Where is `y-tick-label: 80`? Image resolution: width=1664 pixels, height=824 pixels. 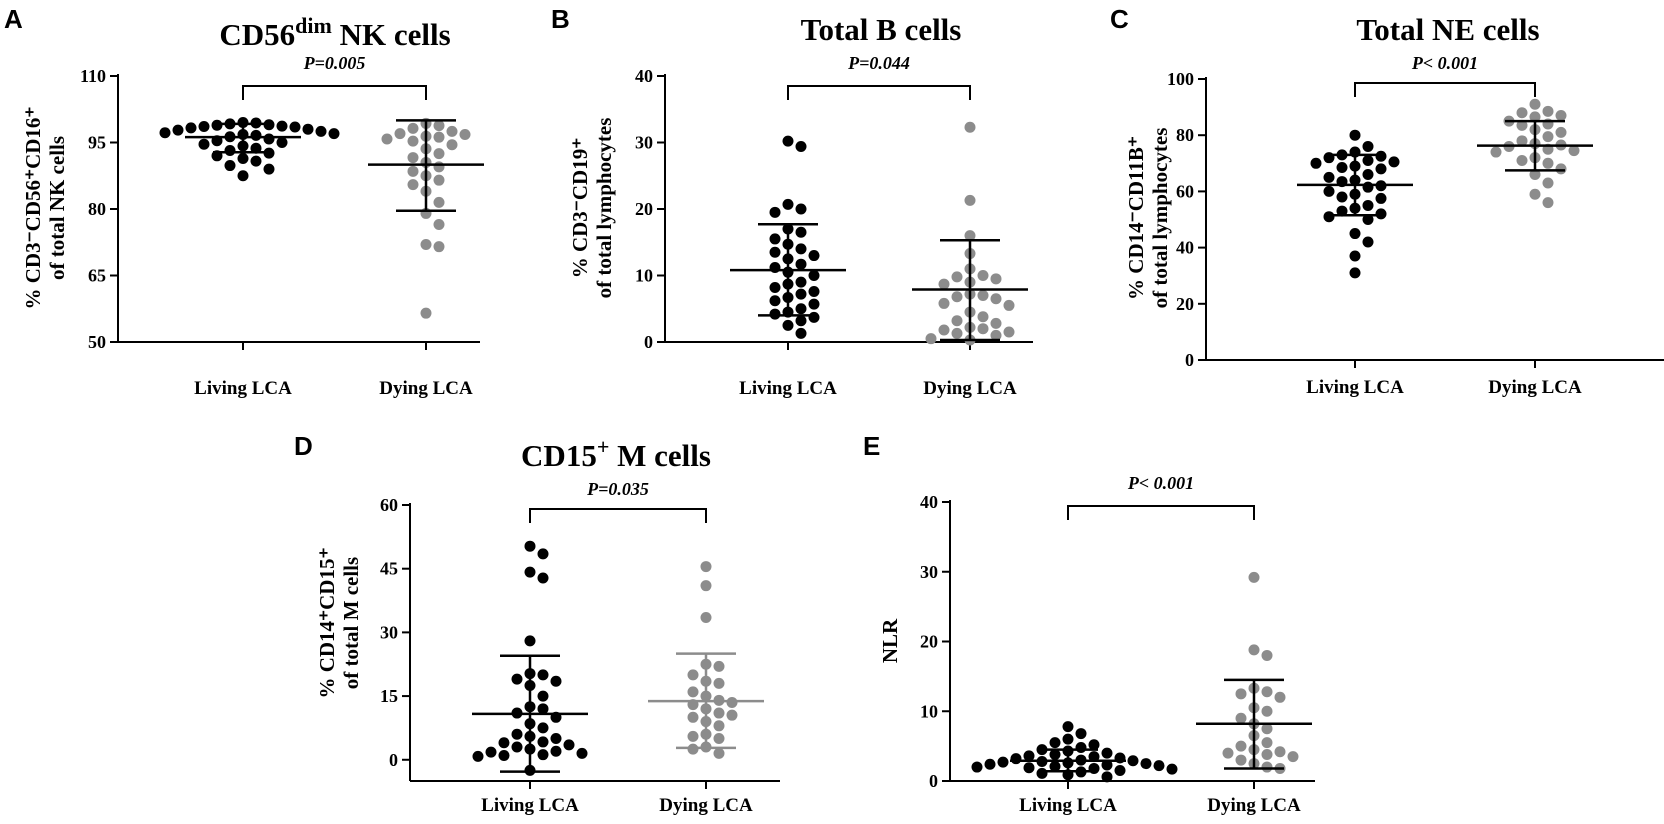 y-tick-label: 80 is located at coordinates (97, 209).